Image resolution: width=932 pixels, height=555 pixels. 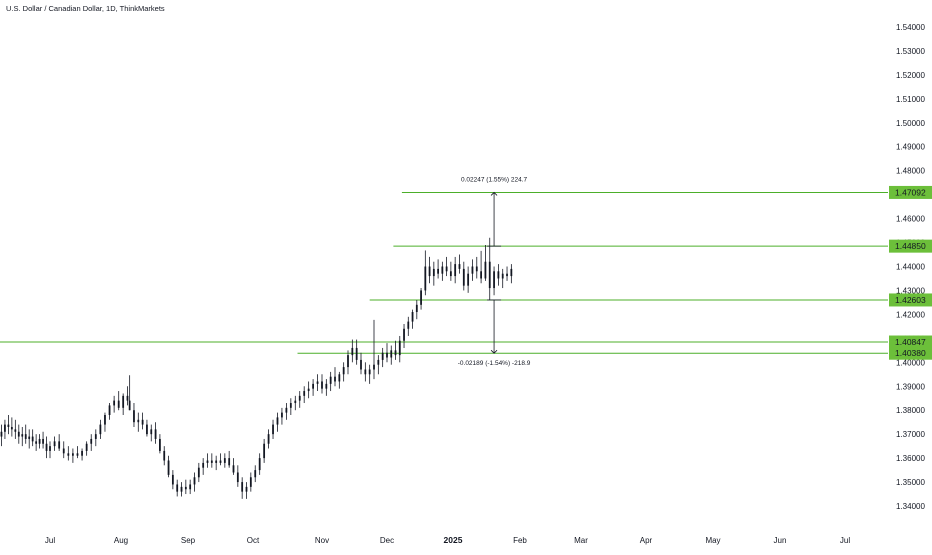 What do you see at coordinates (494, 363) in the screenshot?
I see `measure-label: -0.02189 (-1.54%) -218.9` at bounding box center [494, 363].